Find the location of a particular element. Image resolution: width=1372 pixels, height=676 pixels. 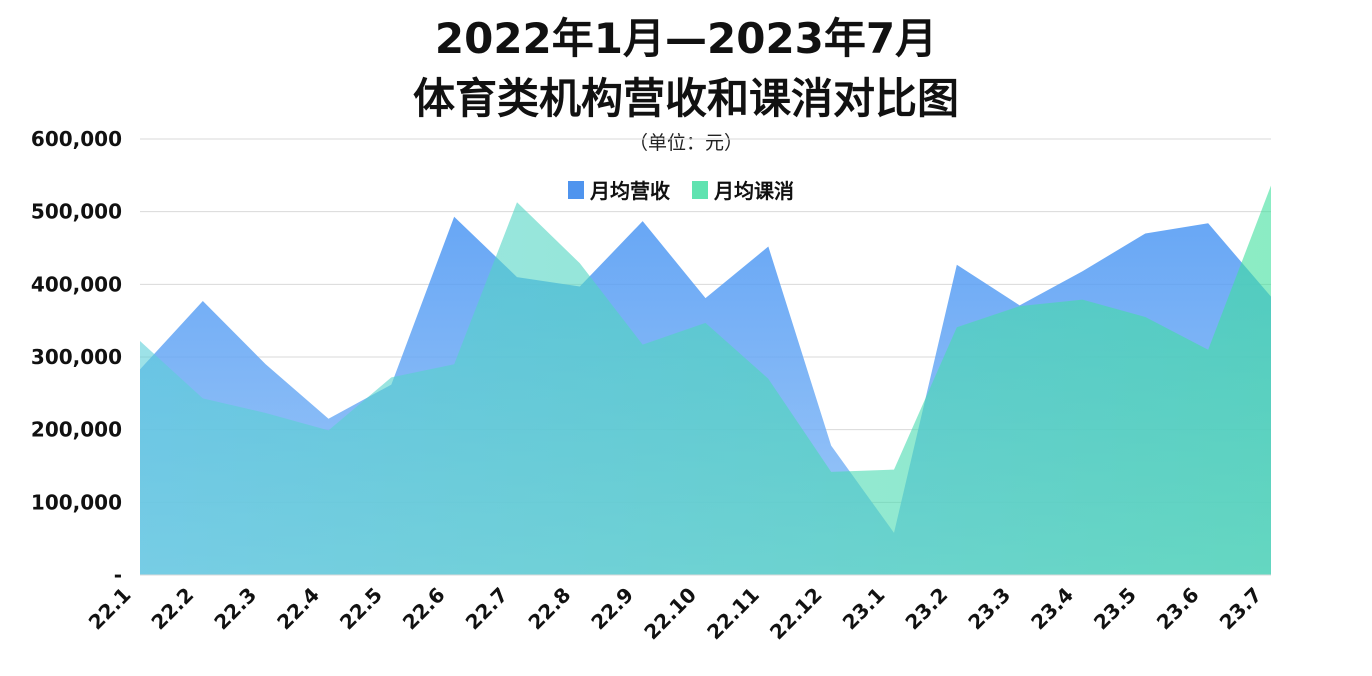

chart-subtitle: （单位：元） is located at coordinates (685, 143).